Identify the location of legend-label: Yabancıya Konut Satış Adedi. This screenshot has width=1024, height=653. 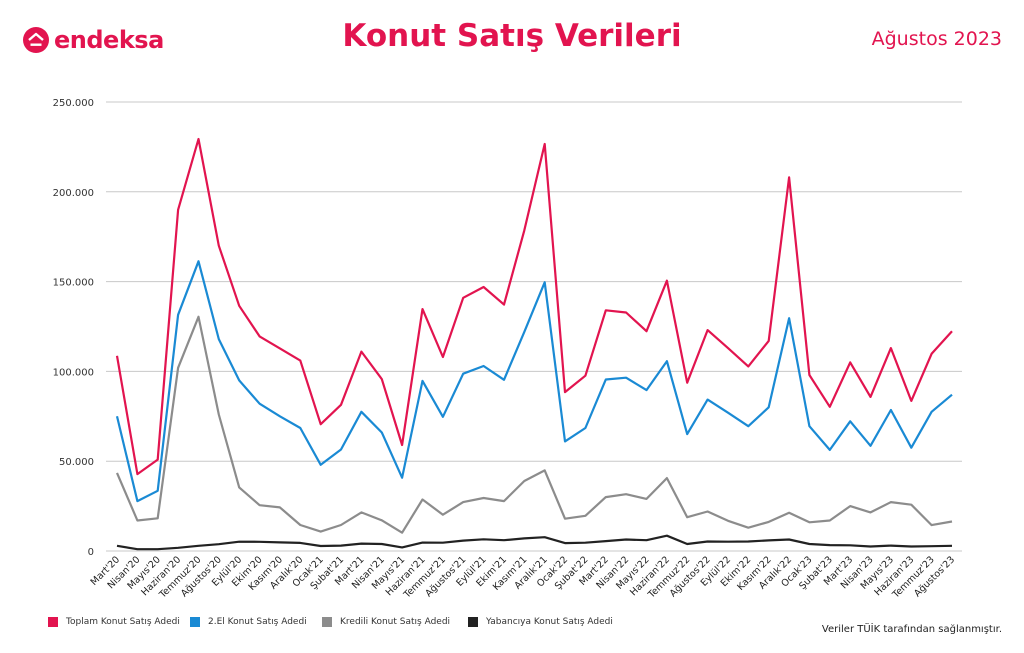
(549, 622).